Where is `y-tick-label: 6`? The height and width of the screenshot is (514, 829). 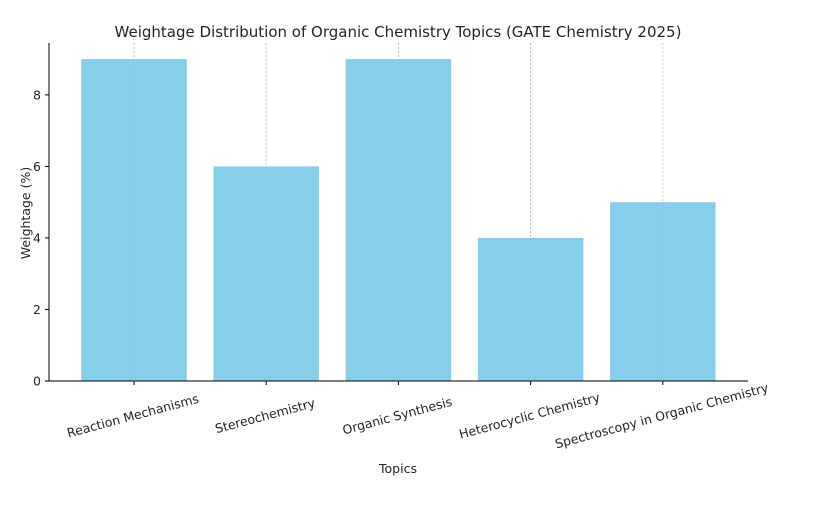 y-tick-label: 6 is located at coordinates (37, 166).